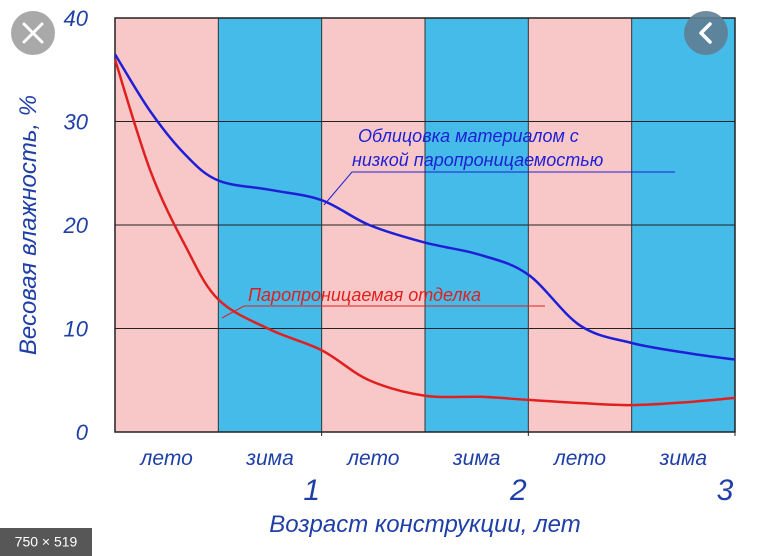  Describe the element at coordinates (468, 136) in the screenshot. I see `annotation: Облицовка материалом с` at that location.